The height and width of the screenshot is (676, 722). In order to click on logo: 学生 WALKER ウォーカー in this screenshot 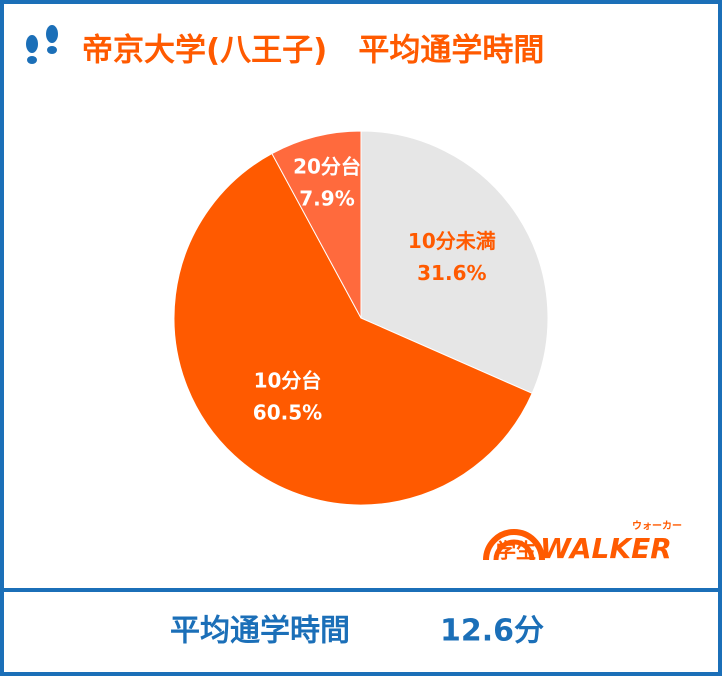, I will do `click(582, 542)`.